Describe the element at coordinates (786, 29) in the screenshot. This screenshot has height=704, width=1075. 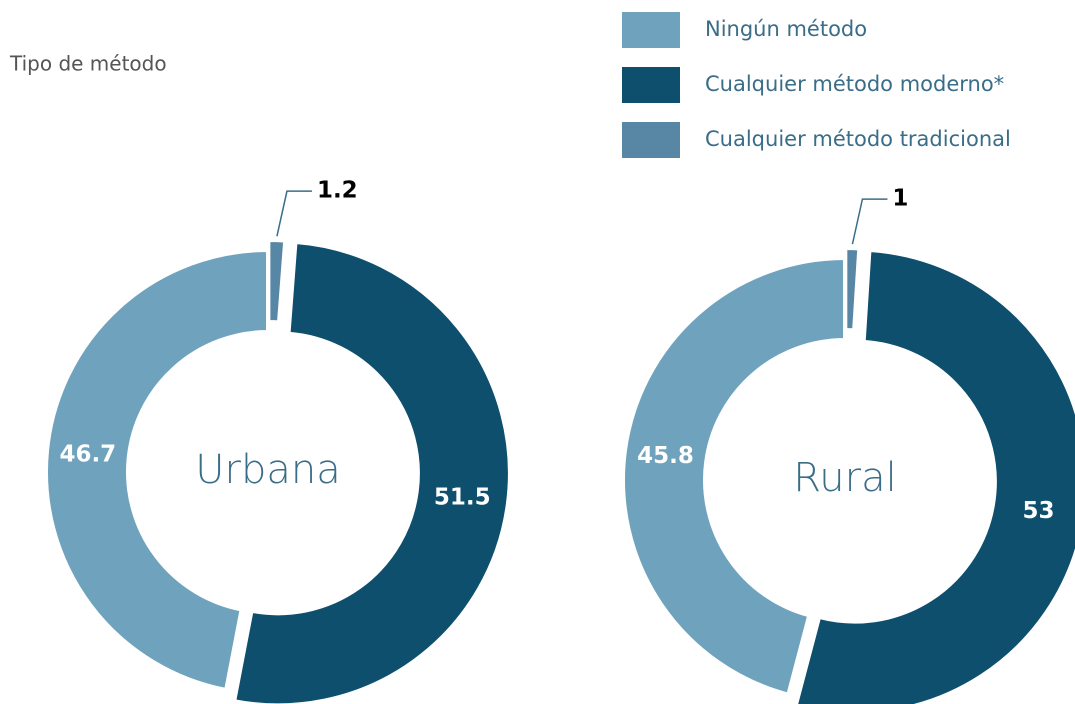
I see `legend-label: Ningún método` at that location.